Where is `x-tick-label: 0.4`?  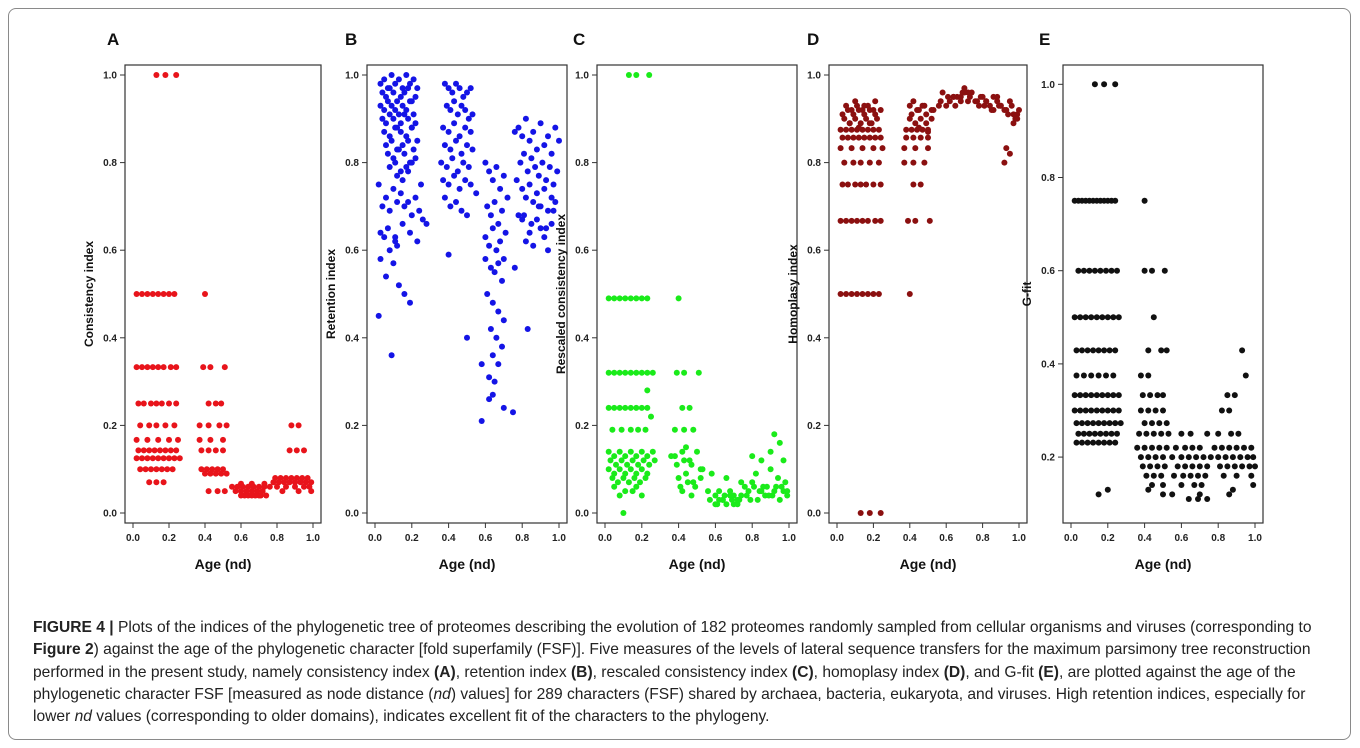
x-tick-label: 0.4 is located at coordinates (910, 538).